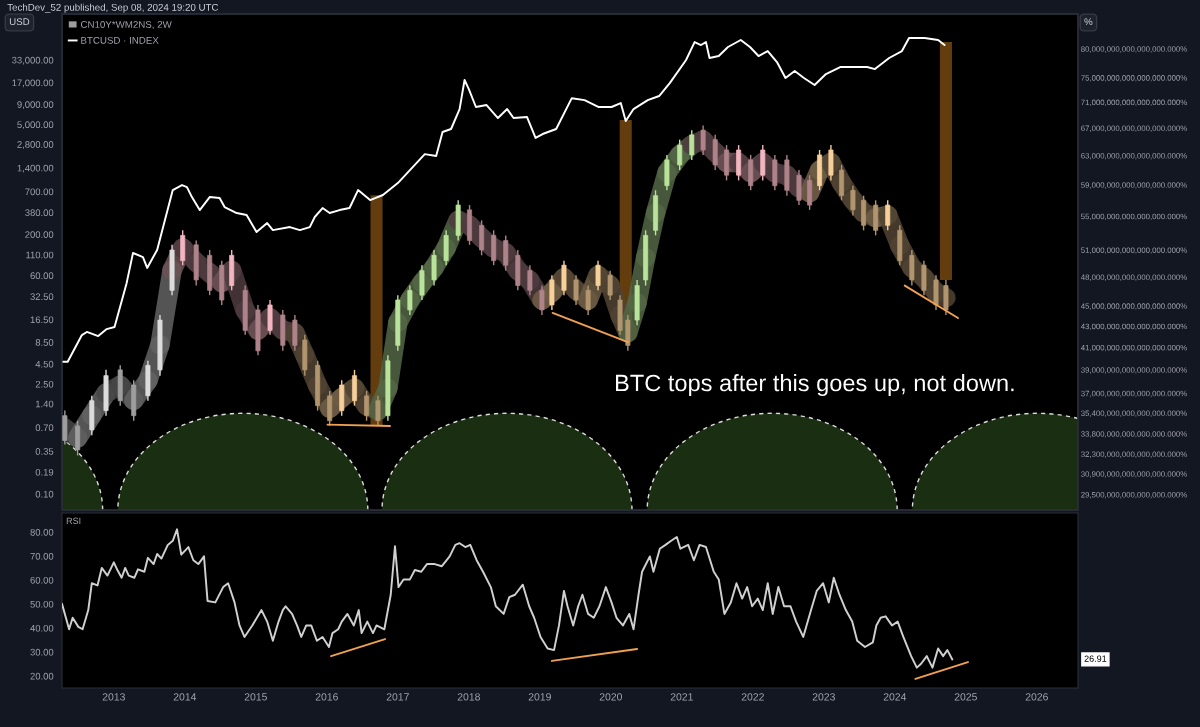  Describe the element at coordinates (895, 697) in the screenshot. I see `x-tick-label: 2024` at that location.